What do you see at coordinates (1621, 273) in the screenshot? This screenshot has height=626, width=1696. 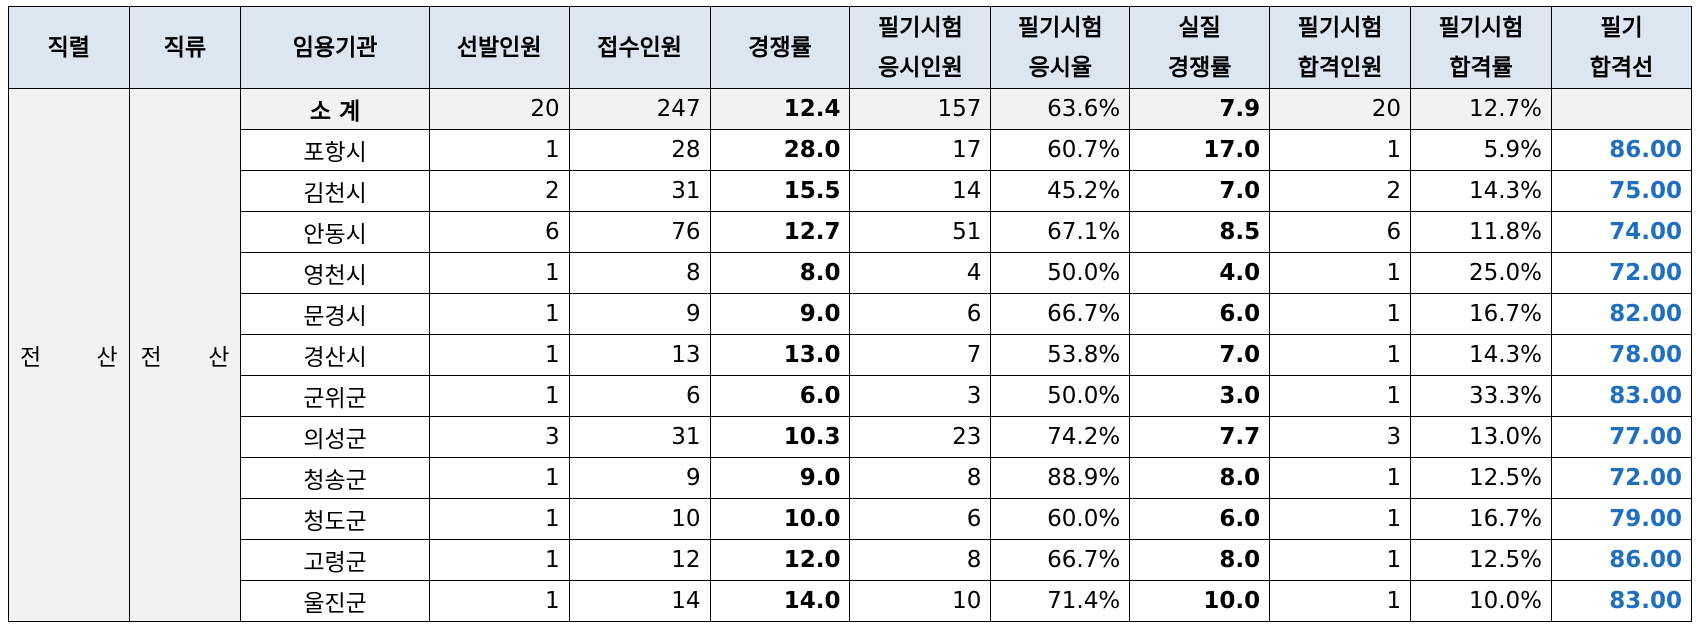 I see `cutoff-cell: 72.00` at bounding box center [1621, 273].